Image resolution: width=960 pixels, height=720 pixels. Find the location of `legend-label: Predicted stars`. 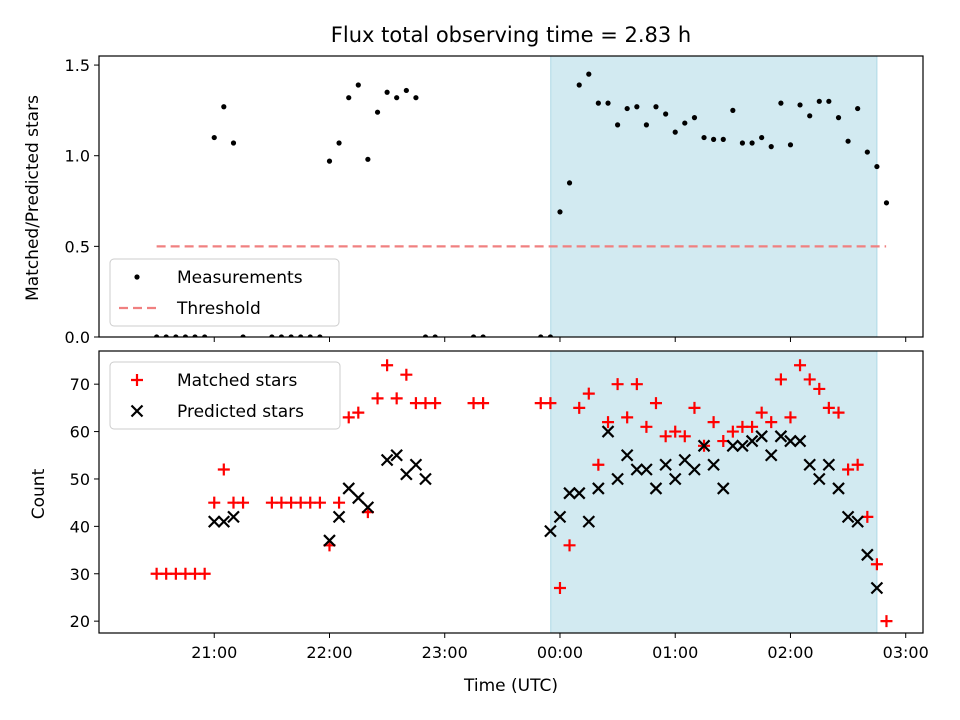

legend-label: Predicted stars is located at coordinates (240, 412).